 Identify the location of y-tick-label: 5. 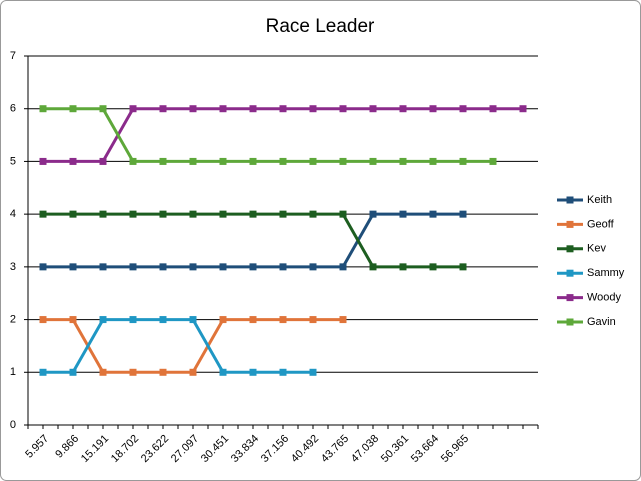
(13, 161).